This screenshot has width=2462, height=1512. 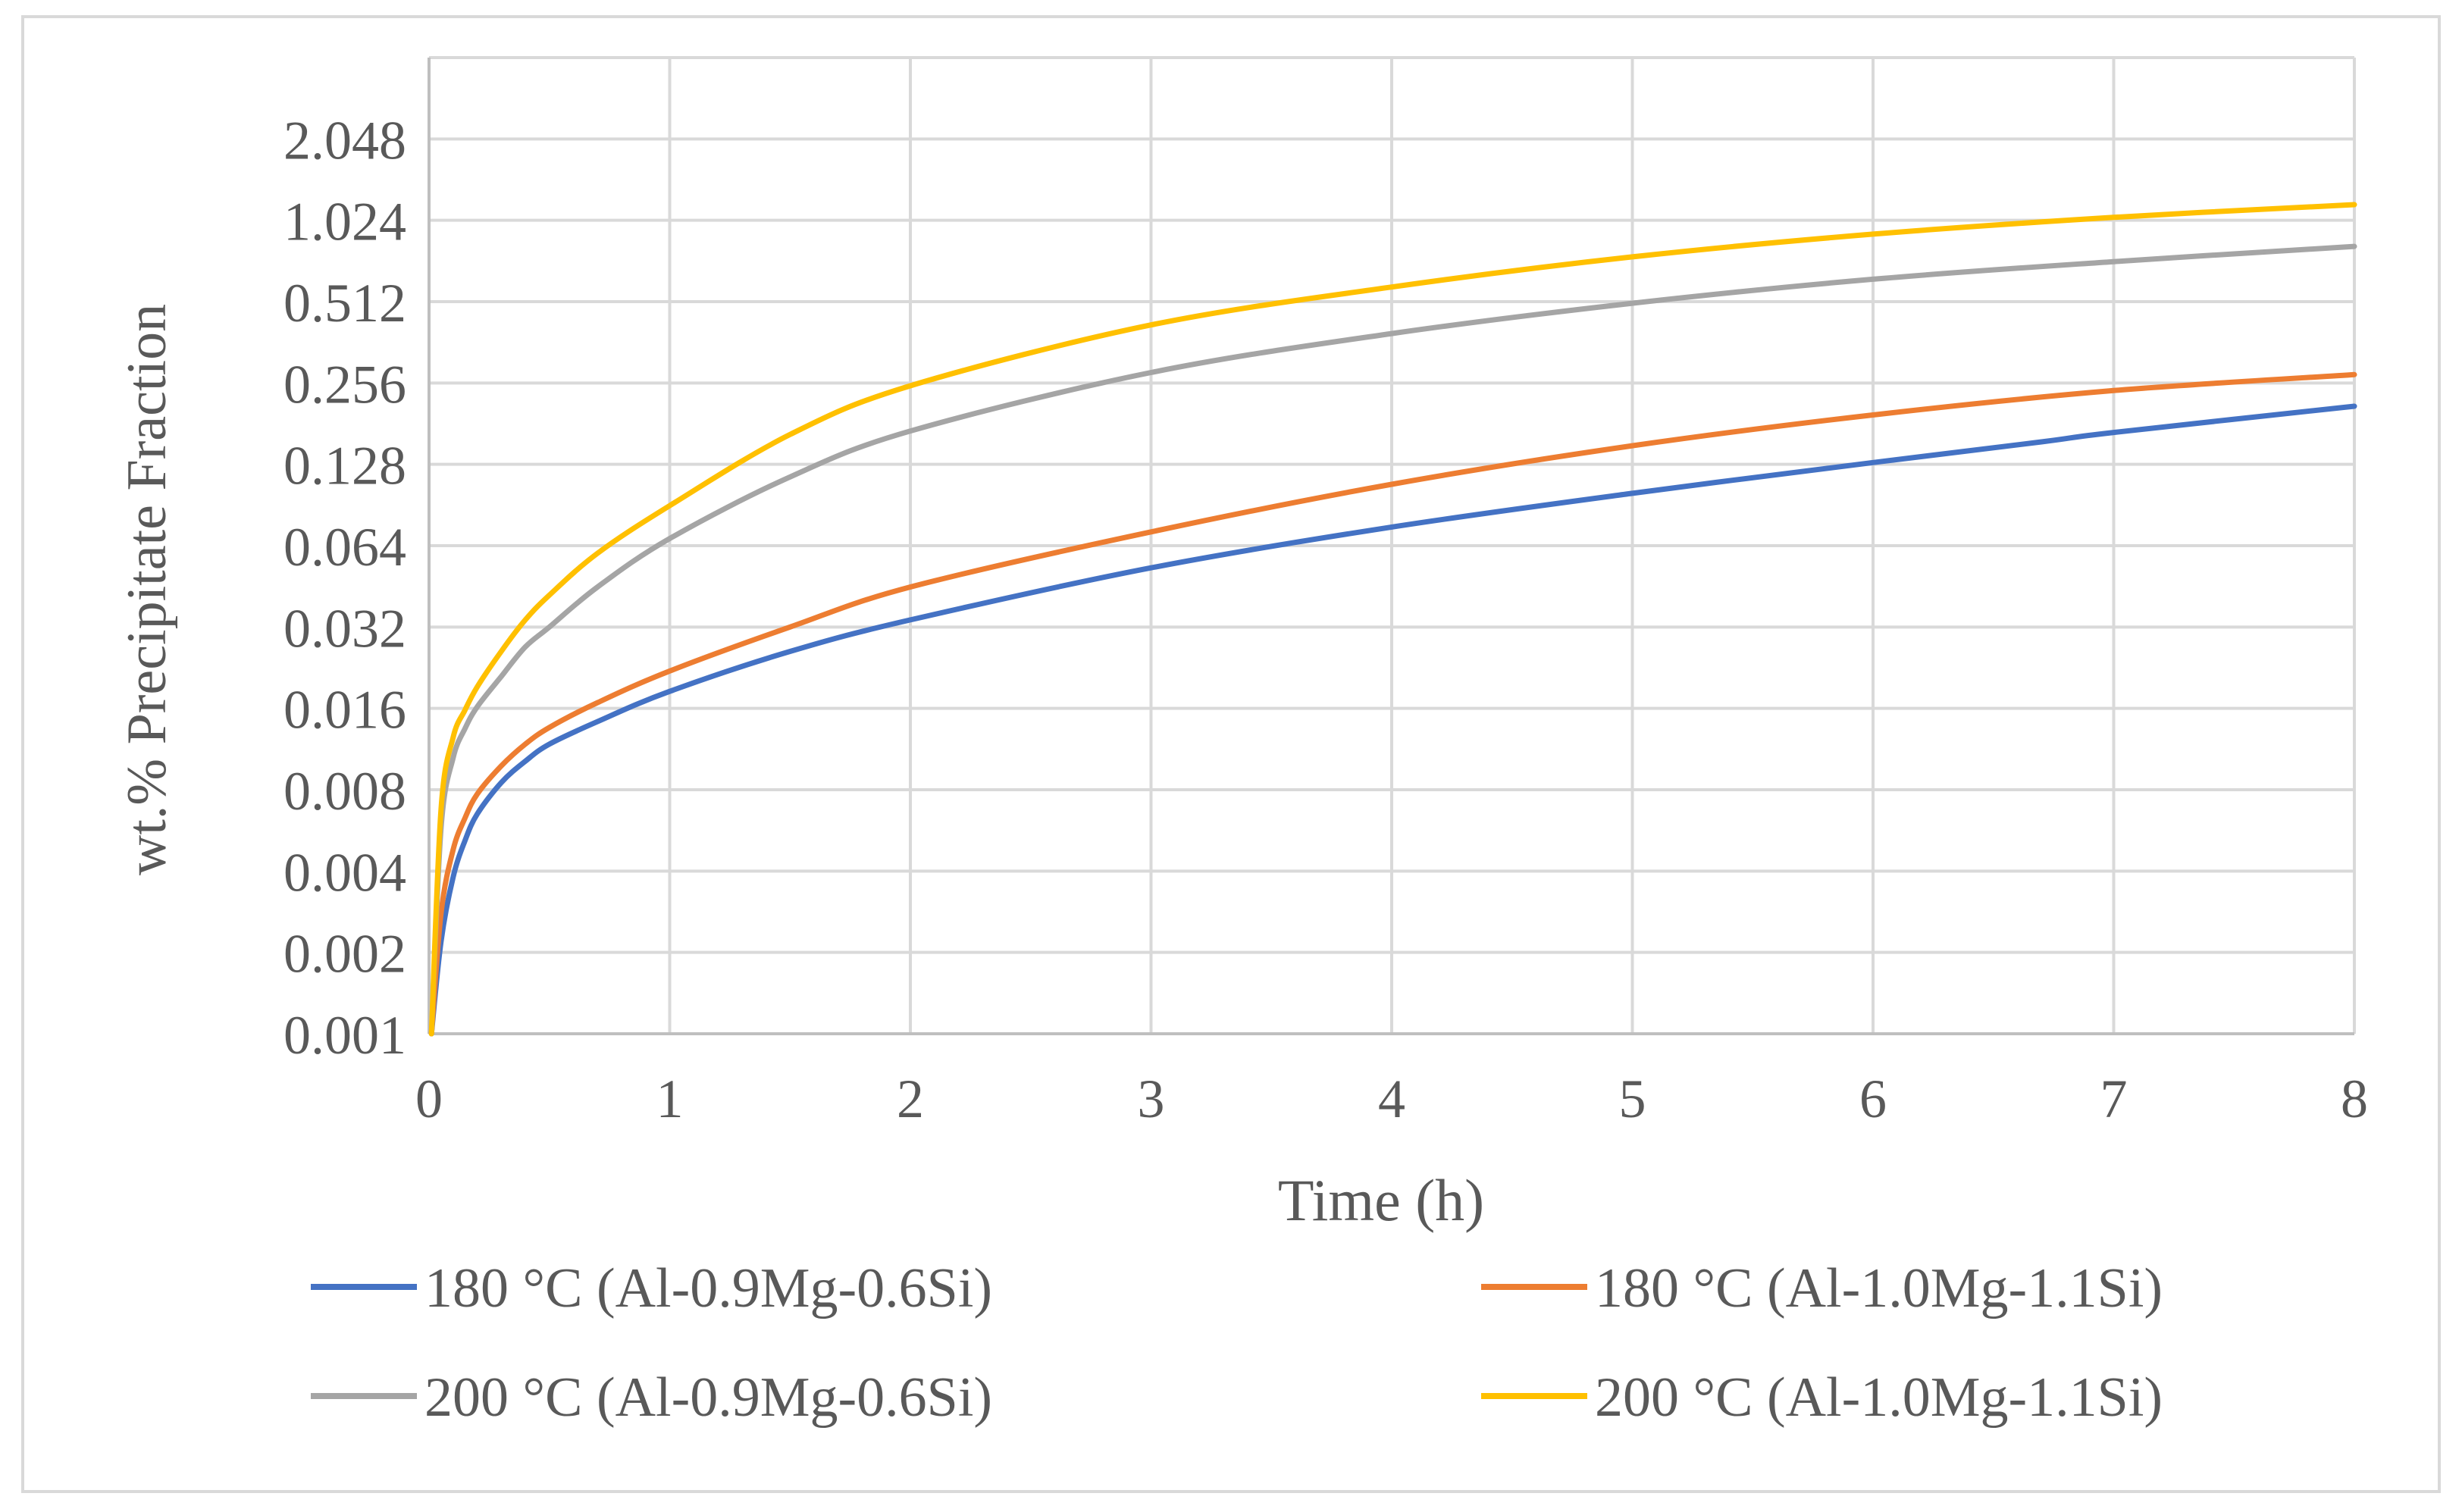 What do you see at coordinates (2354, 1099) in the screenshot?
I see `x-tick-label: 8` at bounding box center [2354, 1099].